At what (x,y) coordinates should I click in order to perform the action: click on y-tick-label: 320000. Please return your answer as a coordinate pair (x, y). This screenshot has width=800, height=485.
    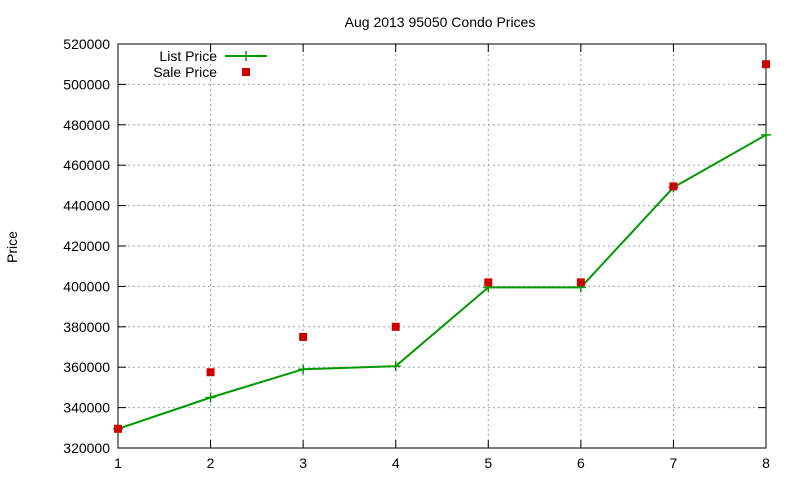
    Looking at the image, I should click on (86, 448).